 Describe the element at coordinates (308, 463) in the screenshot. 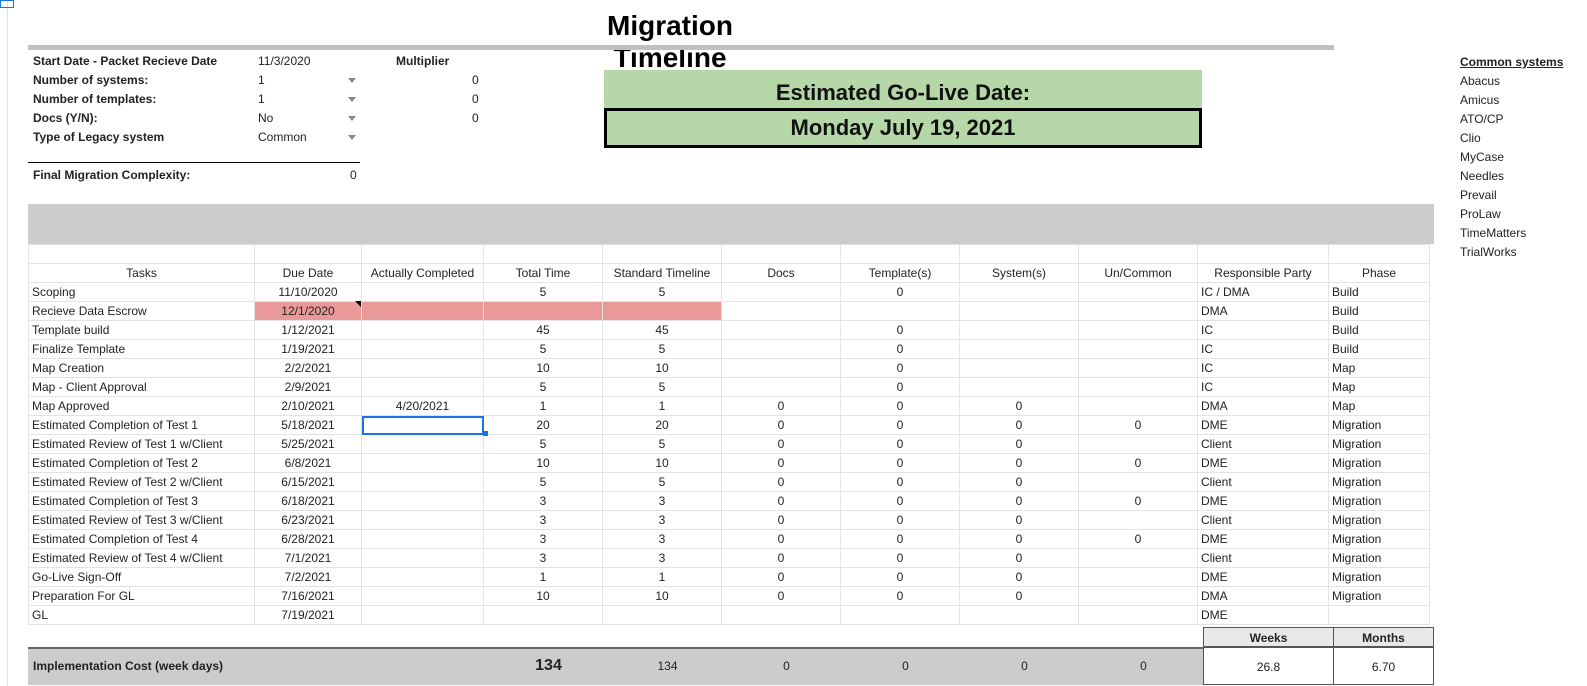

I see `cell-due-date: 6/8/2021` at that location.